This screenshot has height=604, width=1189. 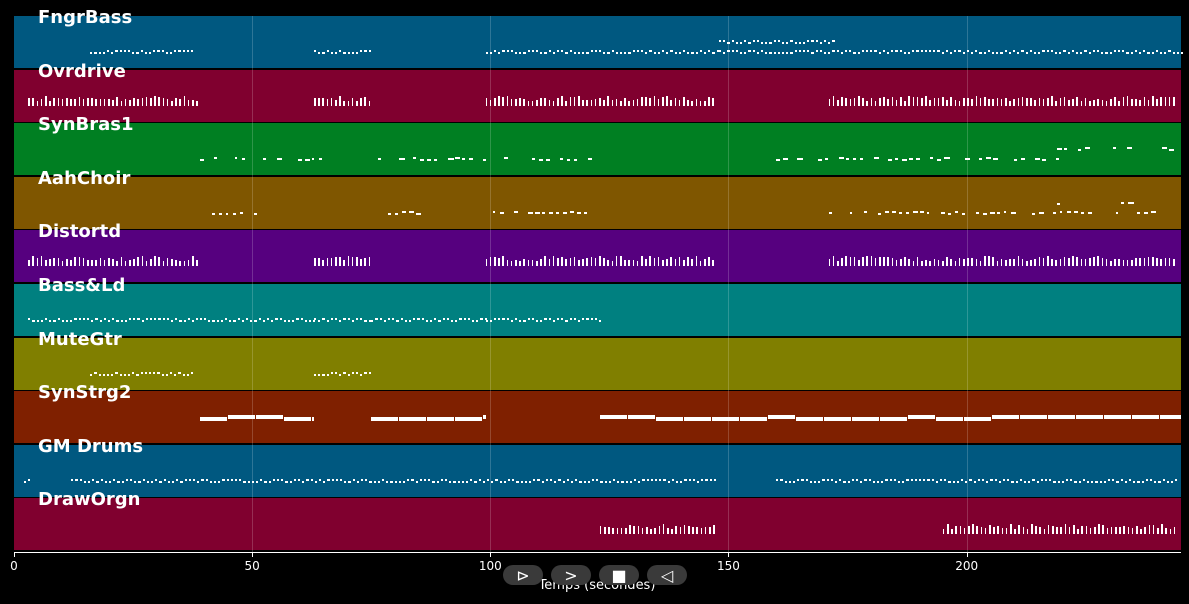 I want to click on fast-forward-button: >, so click(x=571, y=575).